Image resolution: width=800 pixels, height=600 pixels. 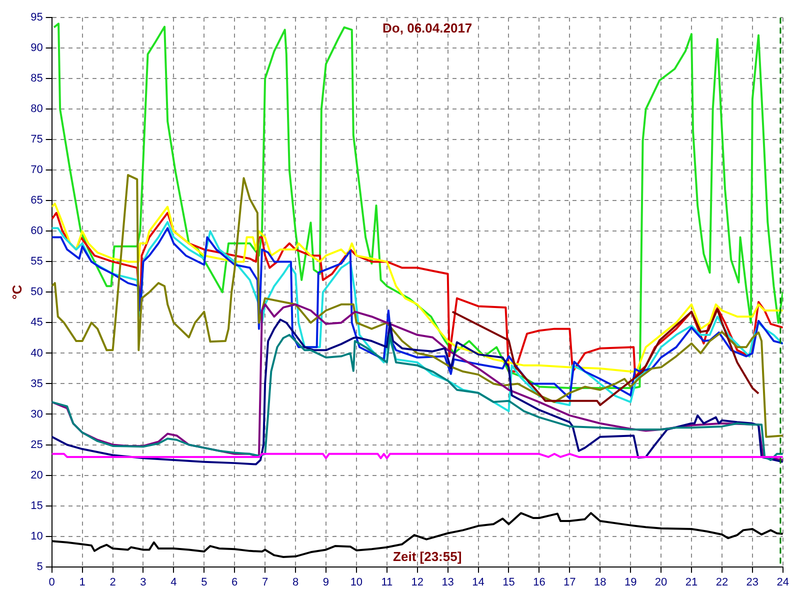 What do you see at coordinates (387, 582) in the screenshot?
I see `x-tick-label: 11` at bounding box center [387, 582].